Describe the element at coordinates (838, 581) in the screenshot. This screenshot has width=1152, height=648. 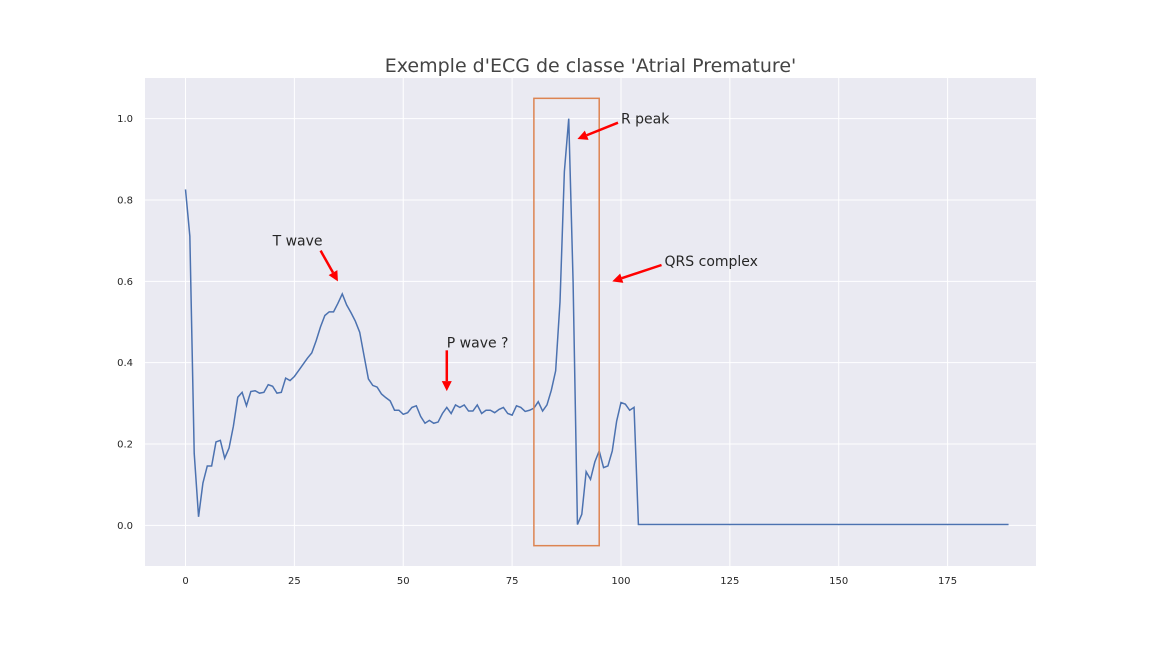
I see `x-tick-label: 150` at that location.